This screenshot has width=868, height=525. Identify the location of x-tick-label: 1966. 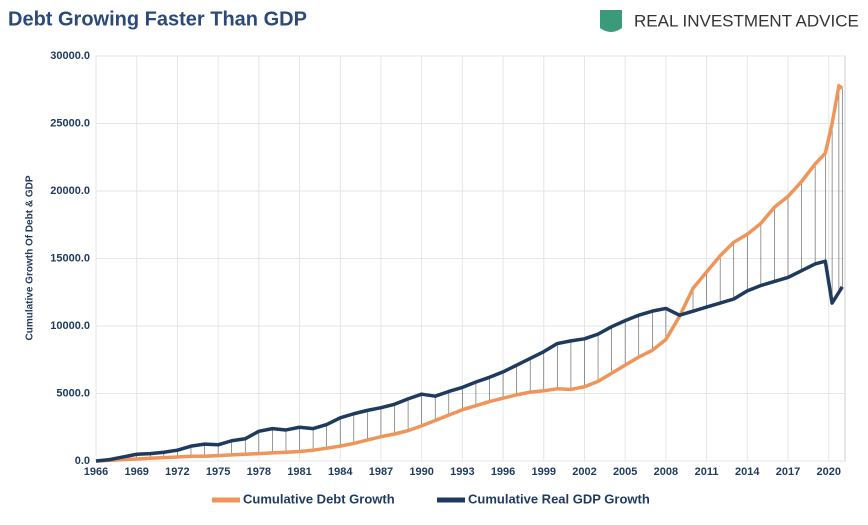
(96, 472).